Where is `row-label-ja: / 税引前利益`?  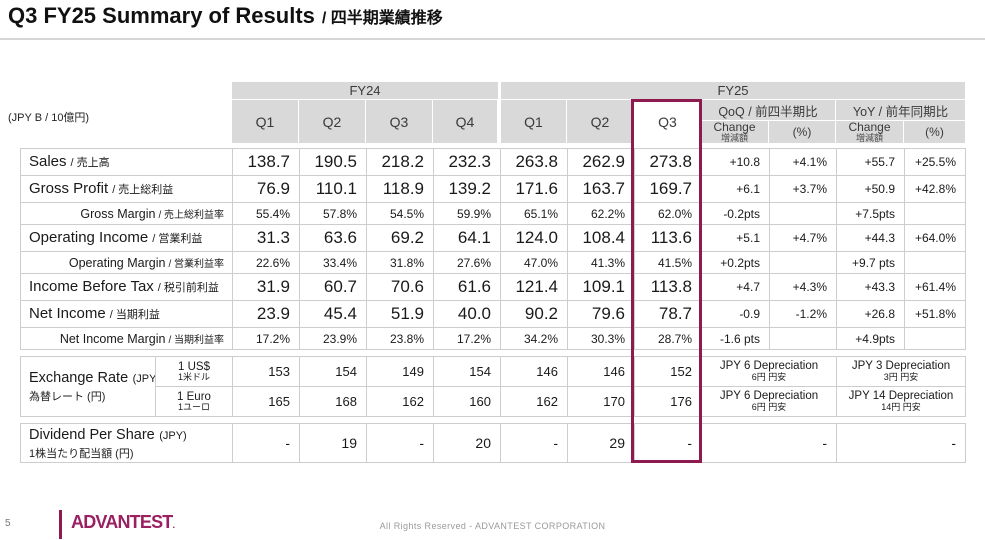 row-label-ja: / 税引前利益 is located at coordinates (188, 288).